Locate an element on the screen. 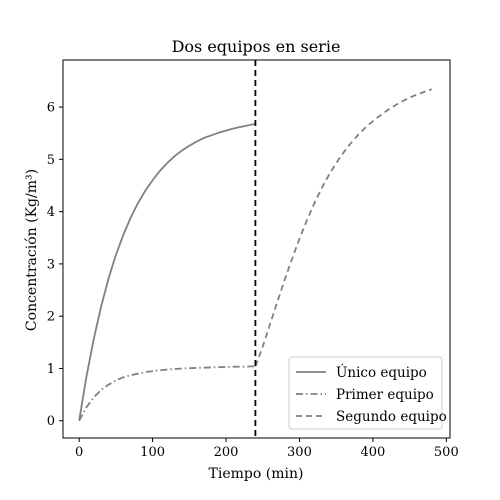  y-tick-label: 3 is located at coordinates (51, 264).